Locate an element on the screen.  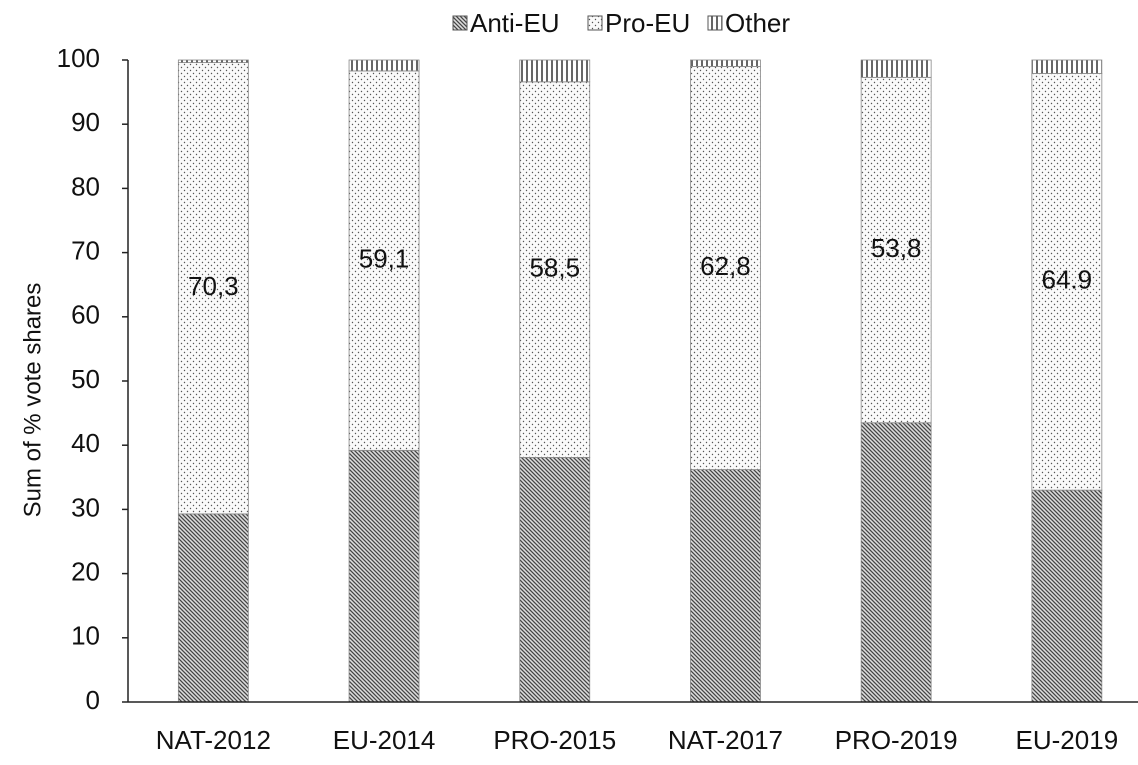
value-label: 53,8 is located at coordinates (896, 248).